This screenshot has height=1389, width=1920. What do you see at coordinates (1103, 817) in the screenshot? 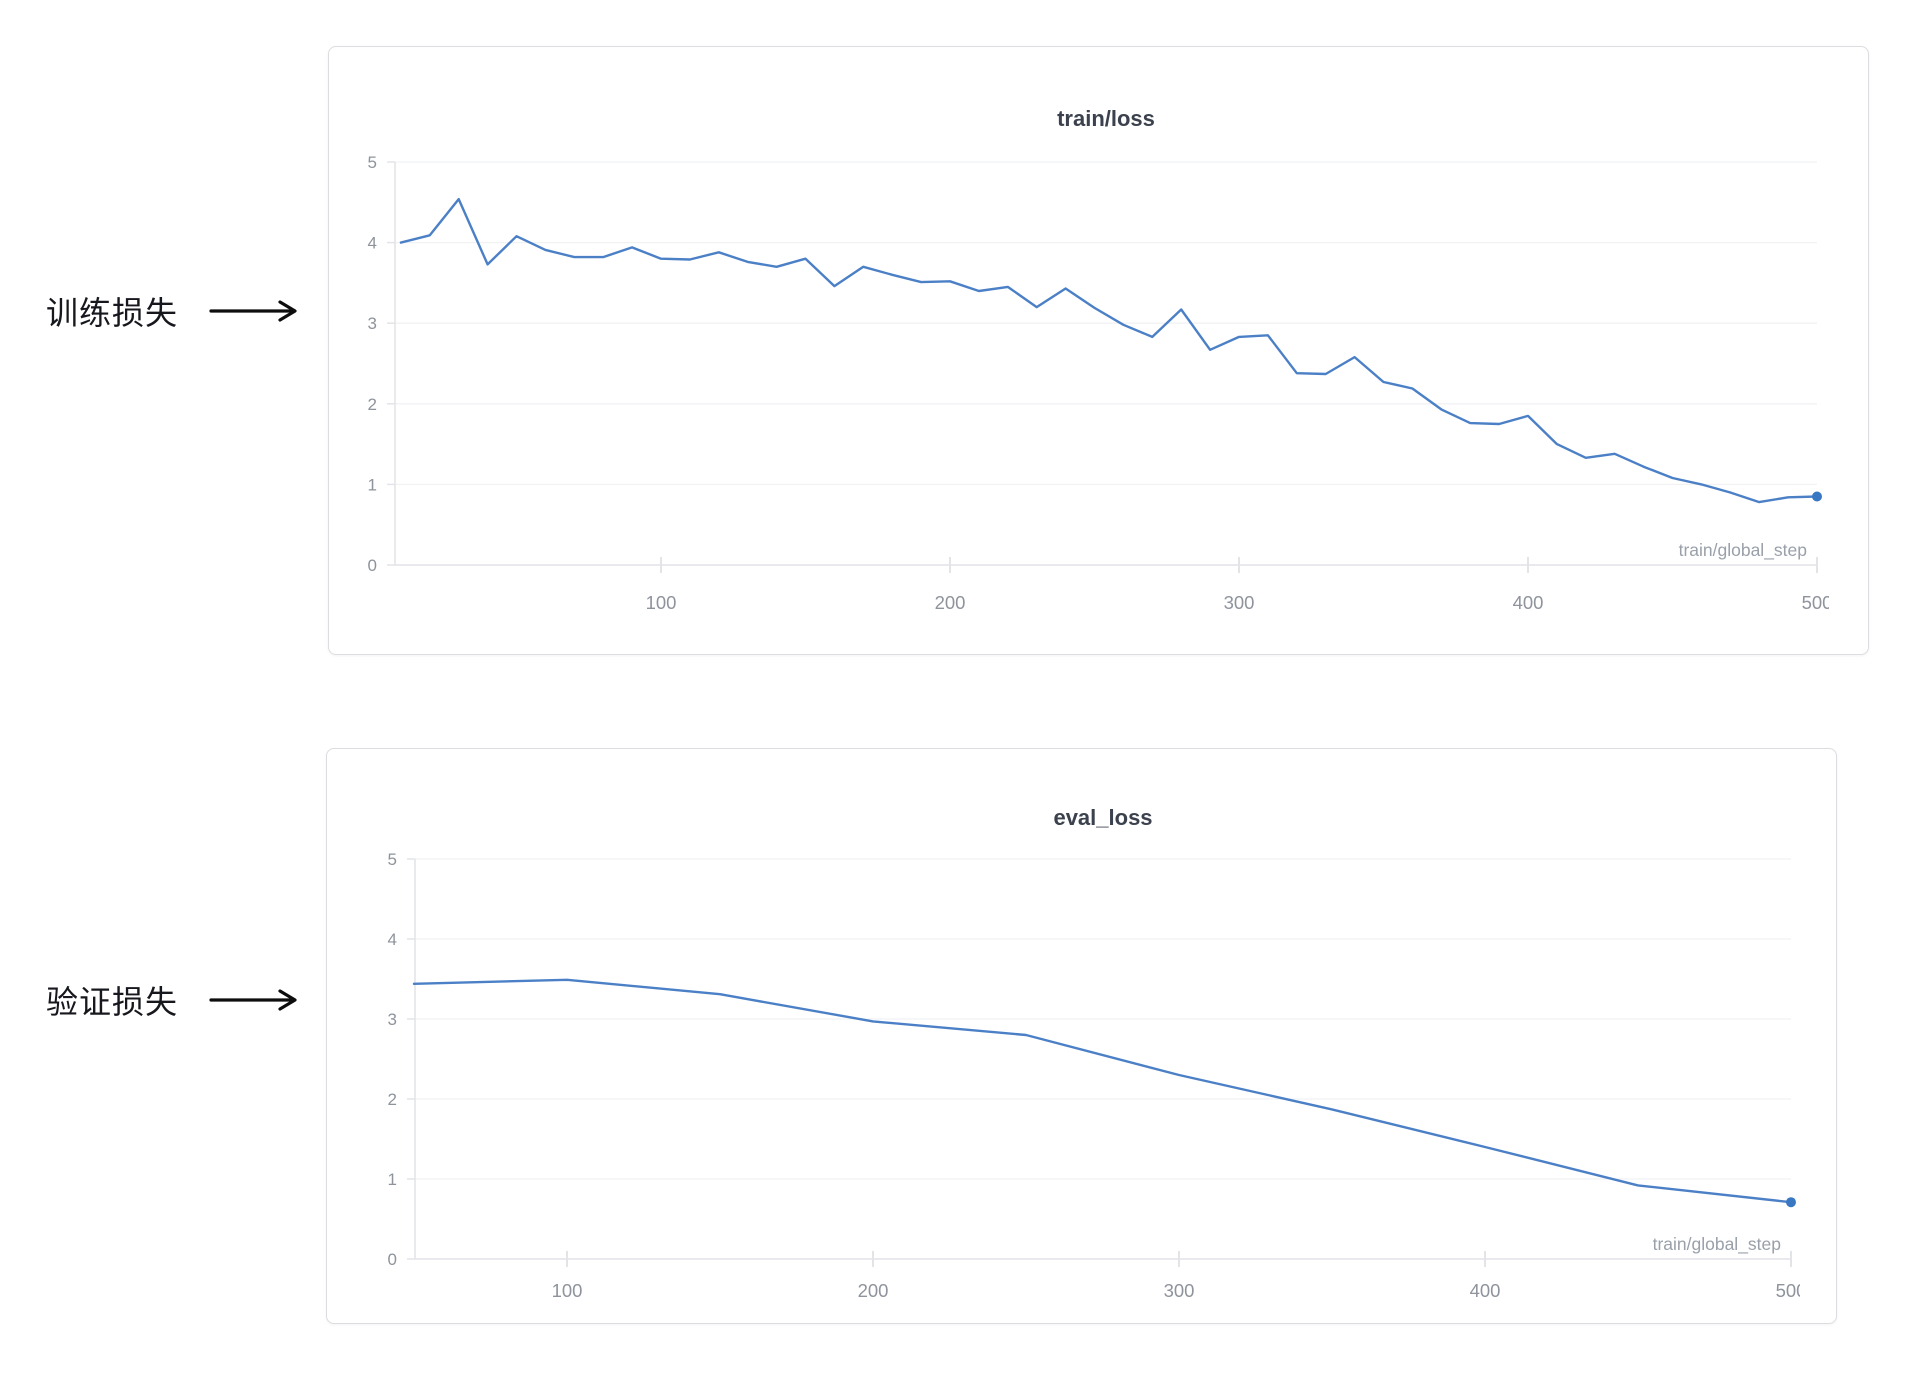
I see `eval-loss-chart-title: eval_loss` at bounding box center [1103, 817].